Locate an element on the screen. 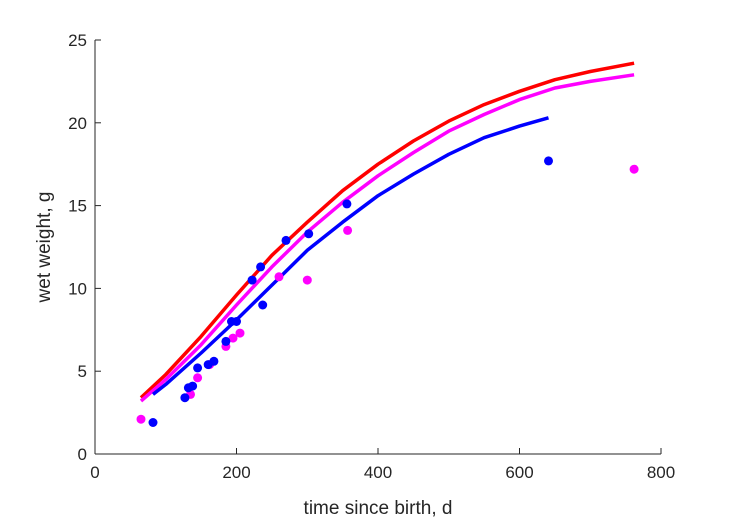  y-tick-label: 5 is located at coordinates (82, 371).